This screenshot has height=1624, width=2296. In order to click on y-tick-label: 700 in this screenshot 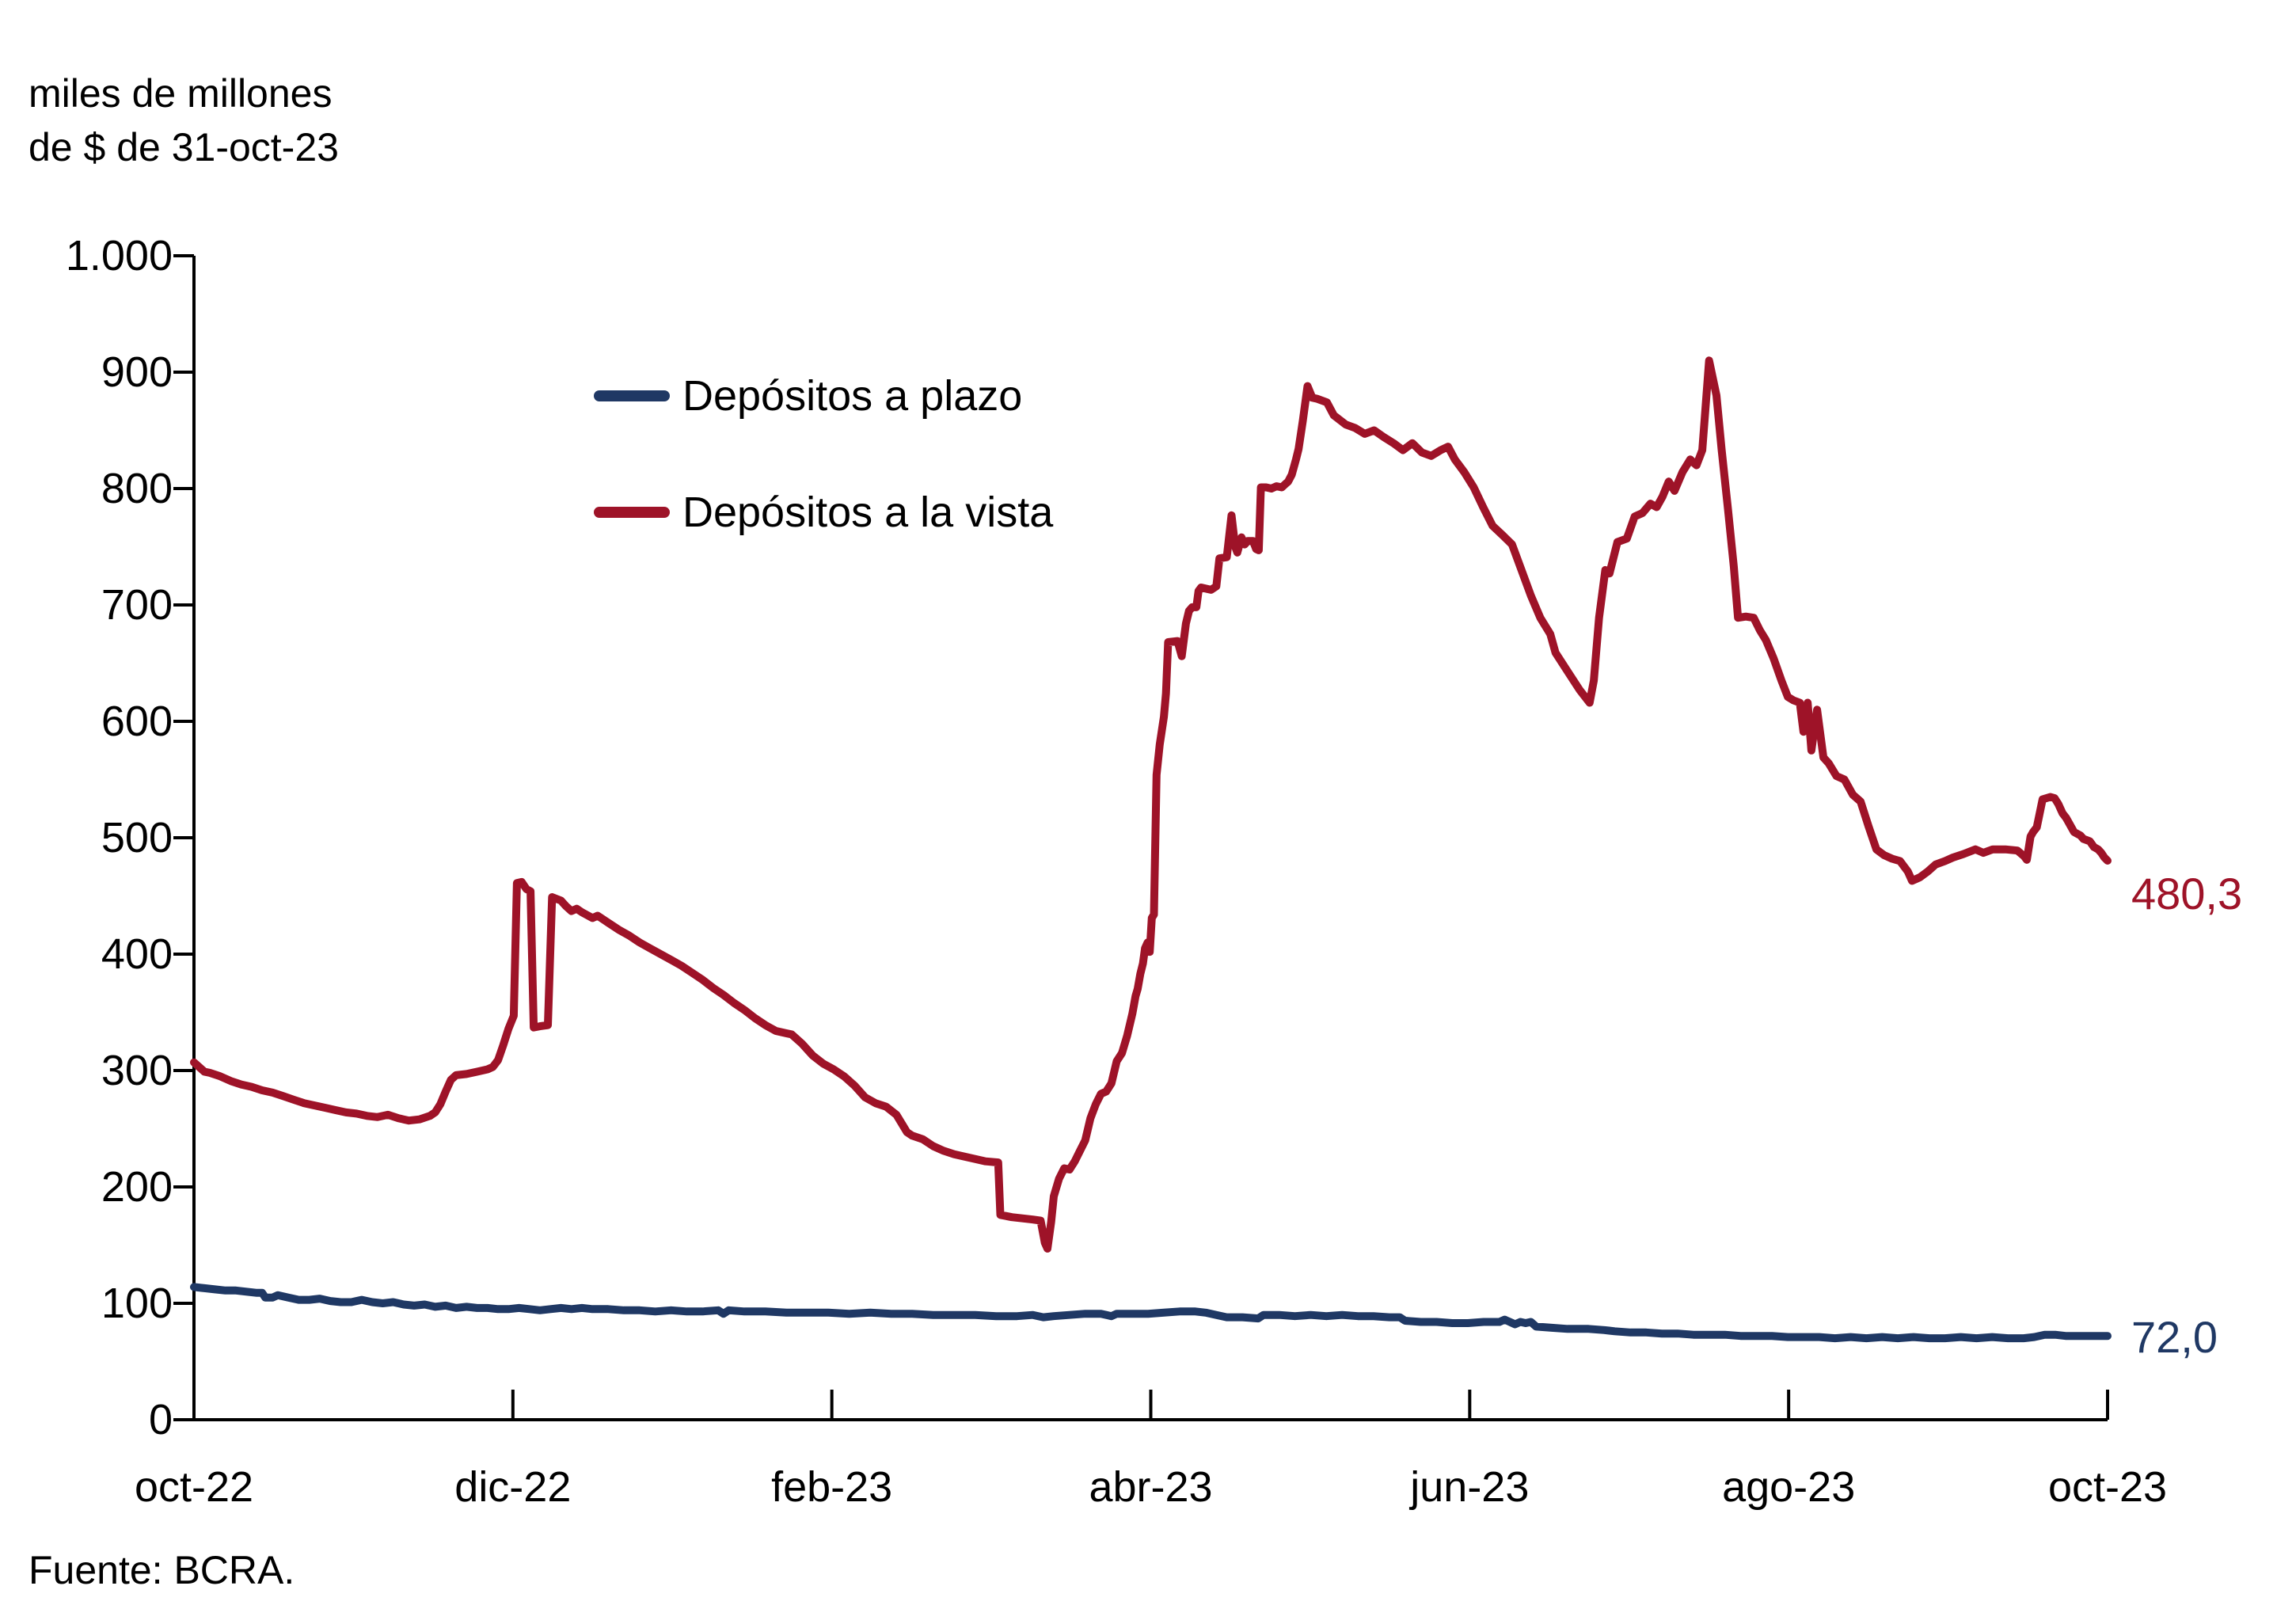, I will do `click(137, 605)`.